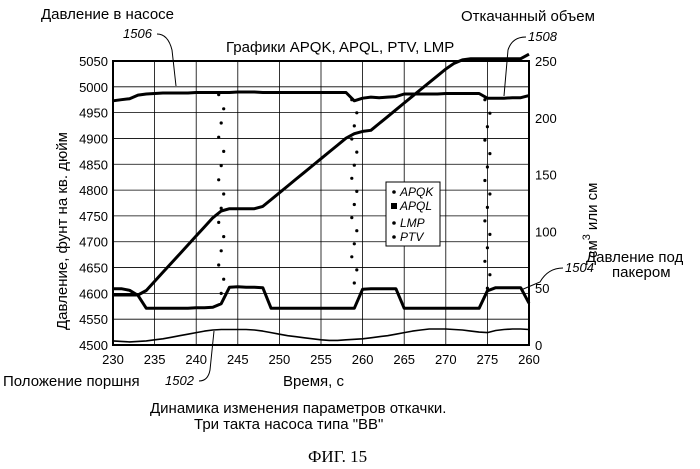  Describe the element at coordinates (394, 223) in the screenshot. I see `legend-marker-lmp` at that location.